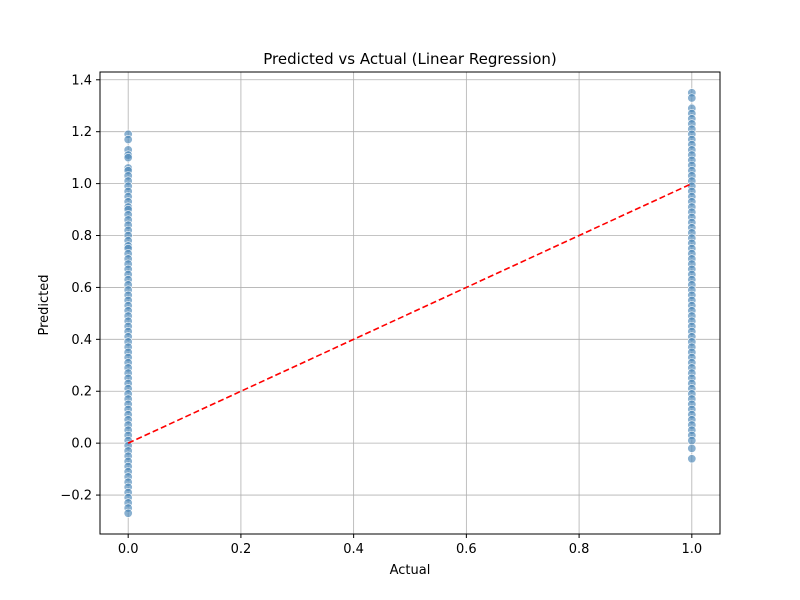  Describe the element at coordinates (81, 444) in the screenshot. I see `y-tick-label: 0.0` at that location.